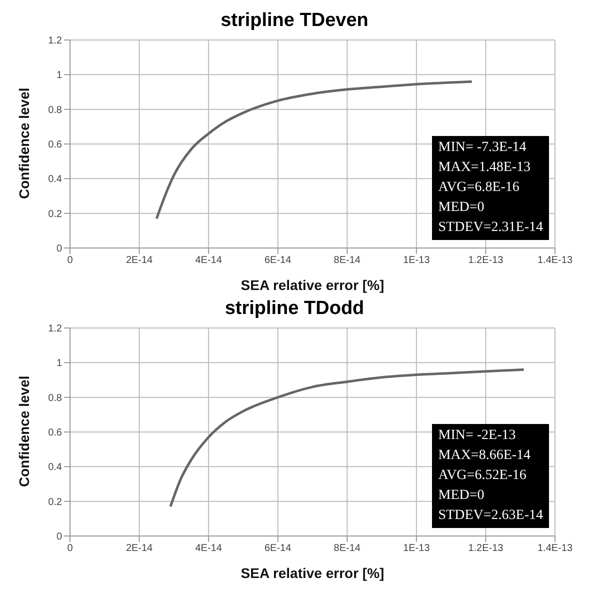 Image resolution: width=589 pixels, height=592 pixels. I want to click on annotation: MAX=8.66E-14, so click(485, 456).